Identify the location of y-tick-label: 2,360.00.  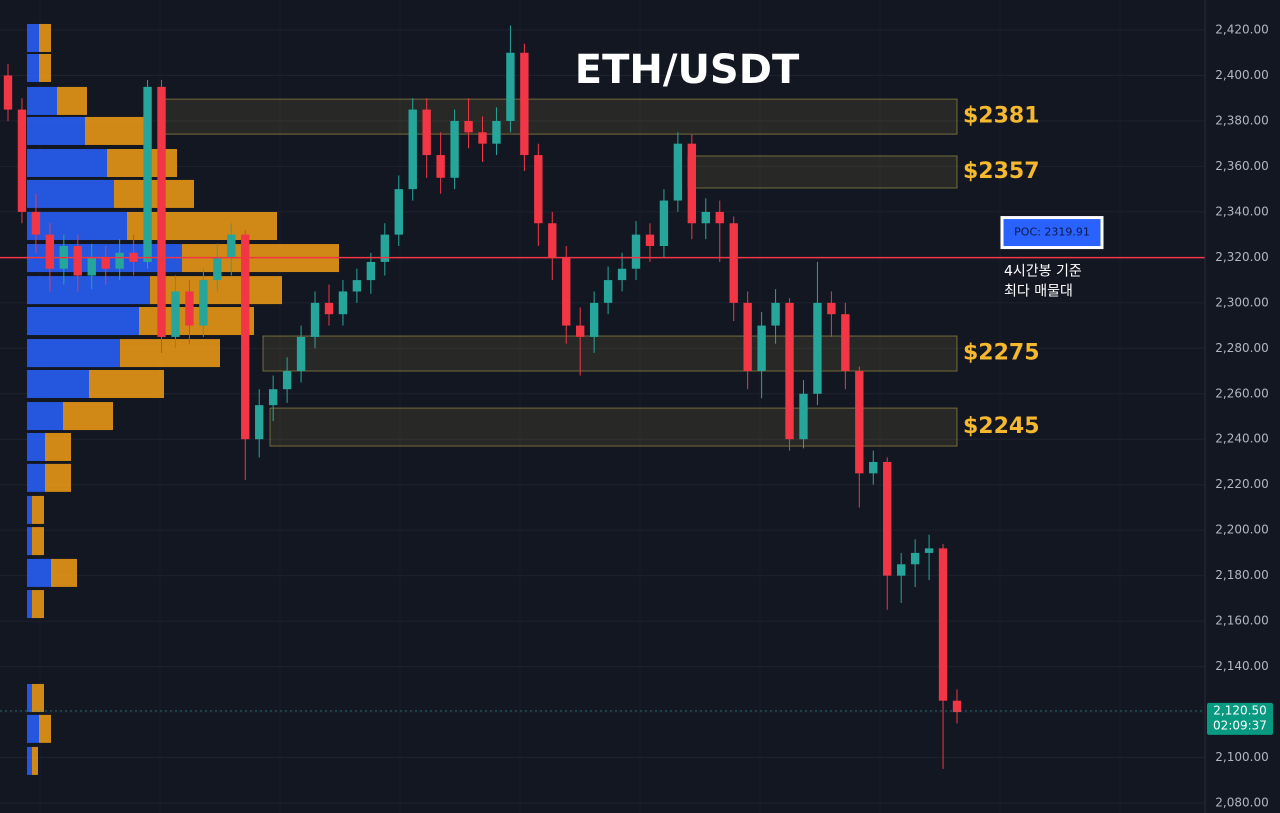
(1241, 166).